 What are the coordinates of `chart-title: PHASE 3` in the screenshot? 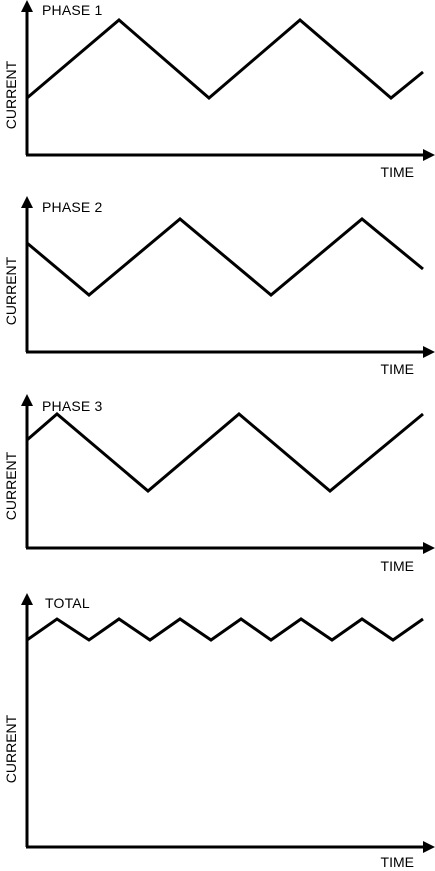 It's located at (72, 406).